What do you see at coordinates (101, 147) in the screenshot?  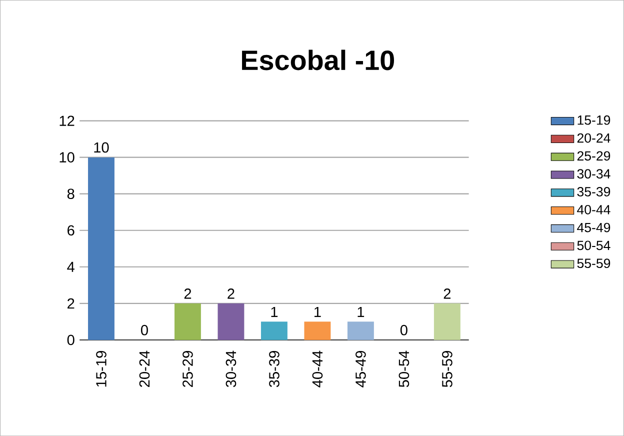 I see `data-label: 10` at bounding box center [101, 147].